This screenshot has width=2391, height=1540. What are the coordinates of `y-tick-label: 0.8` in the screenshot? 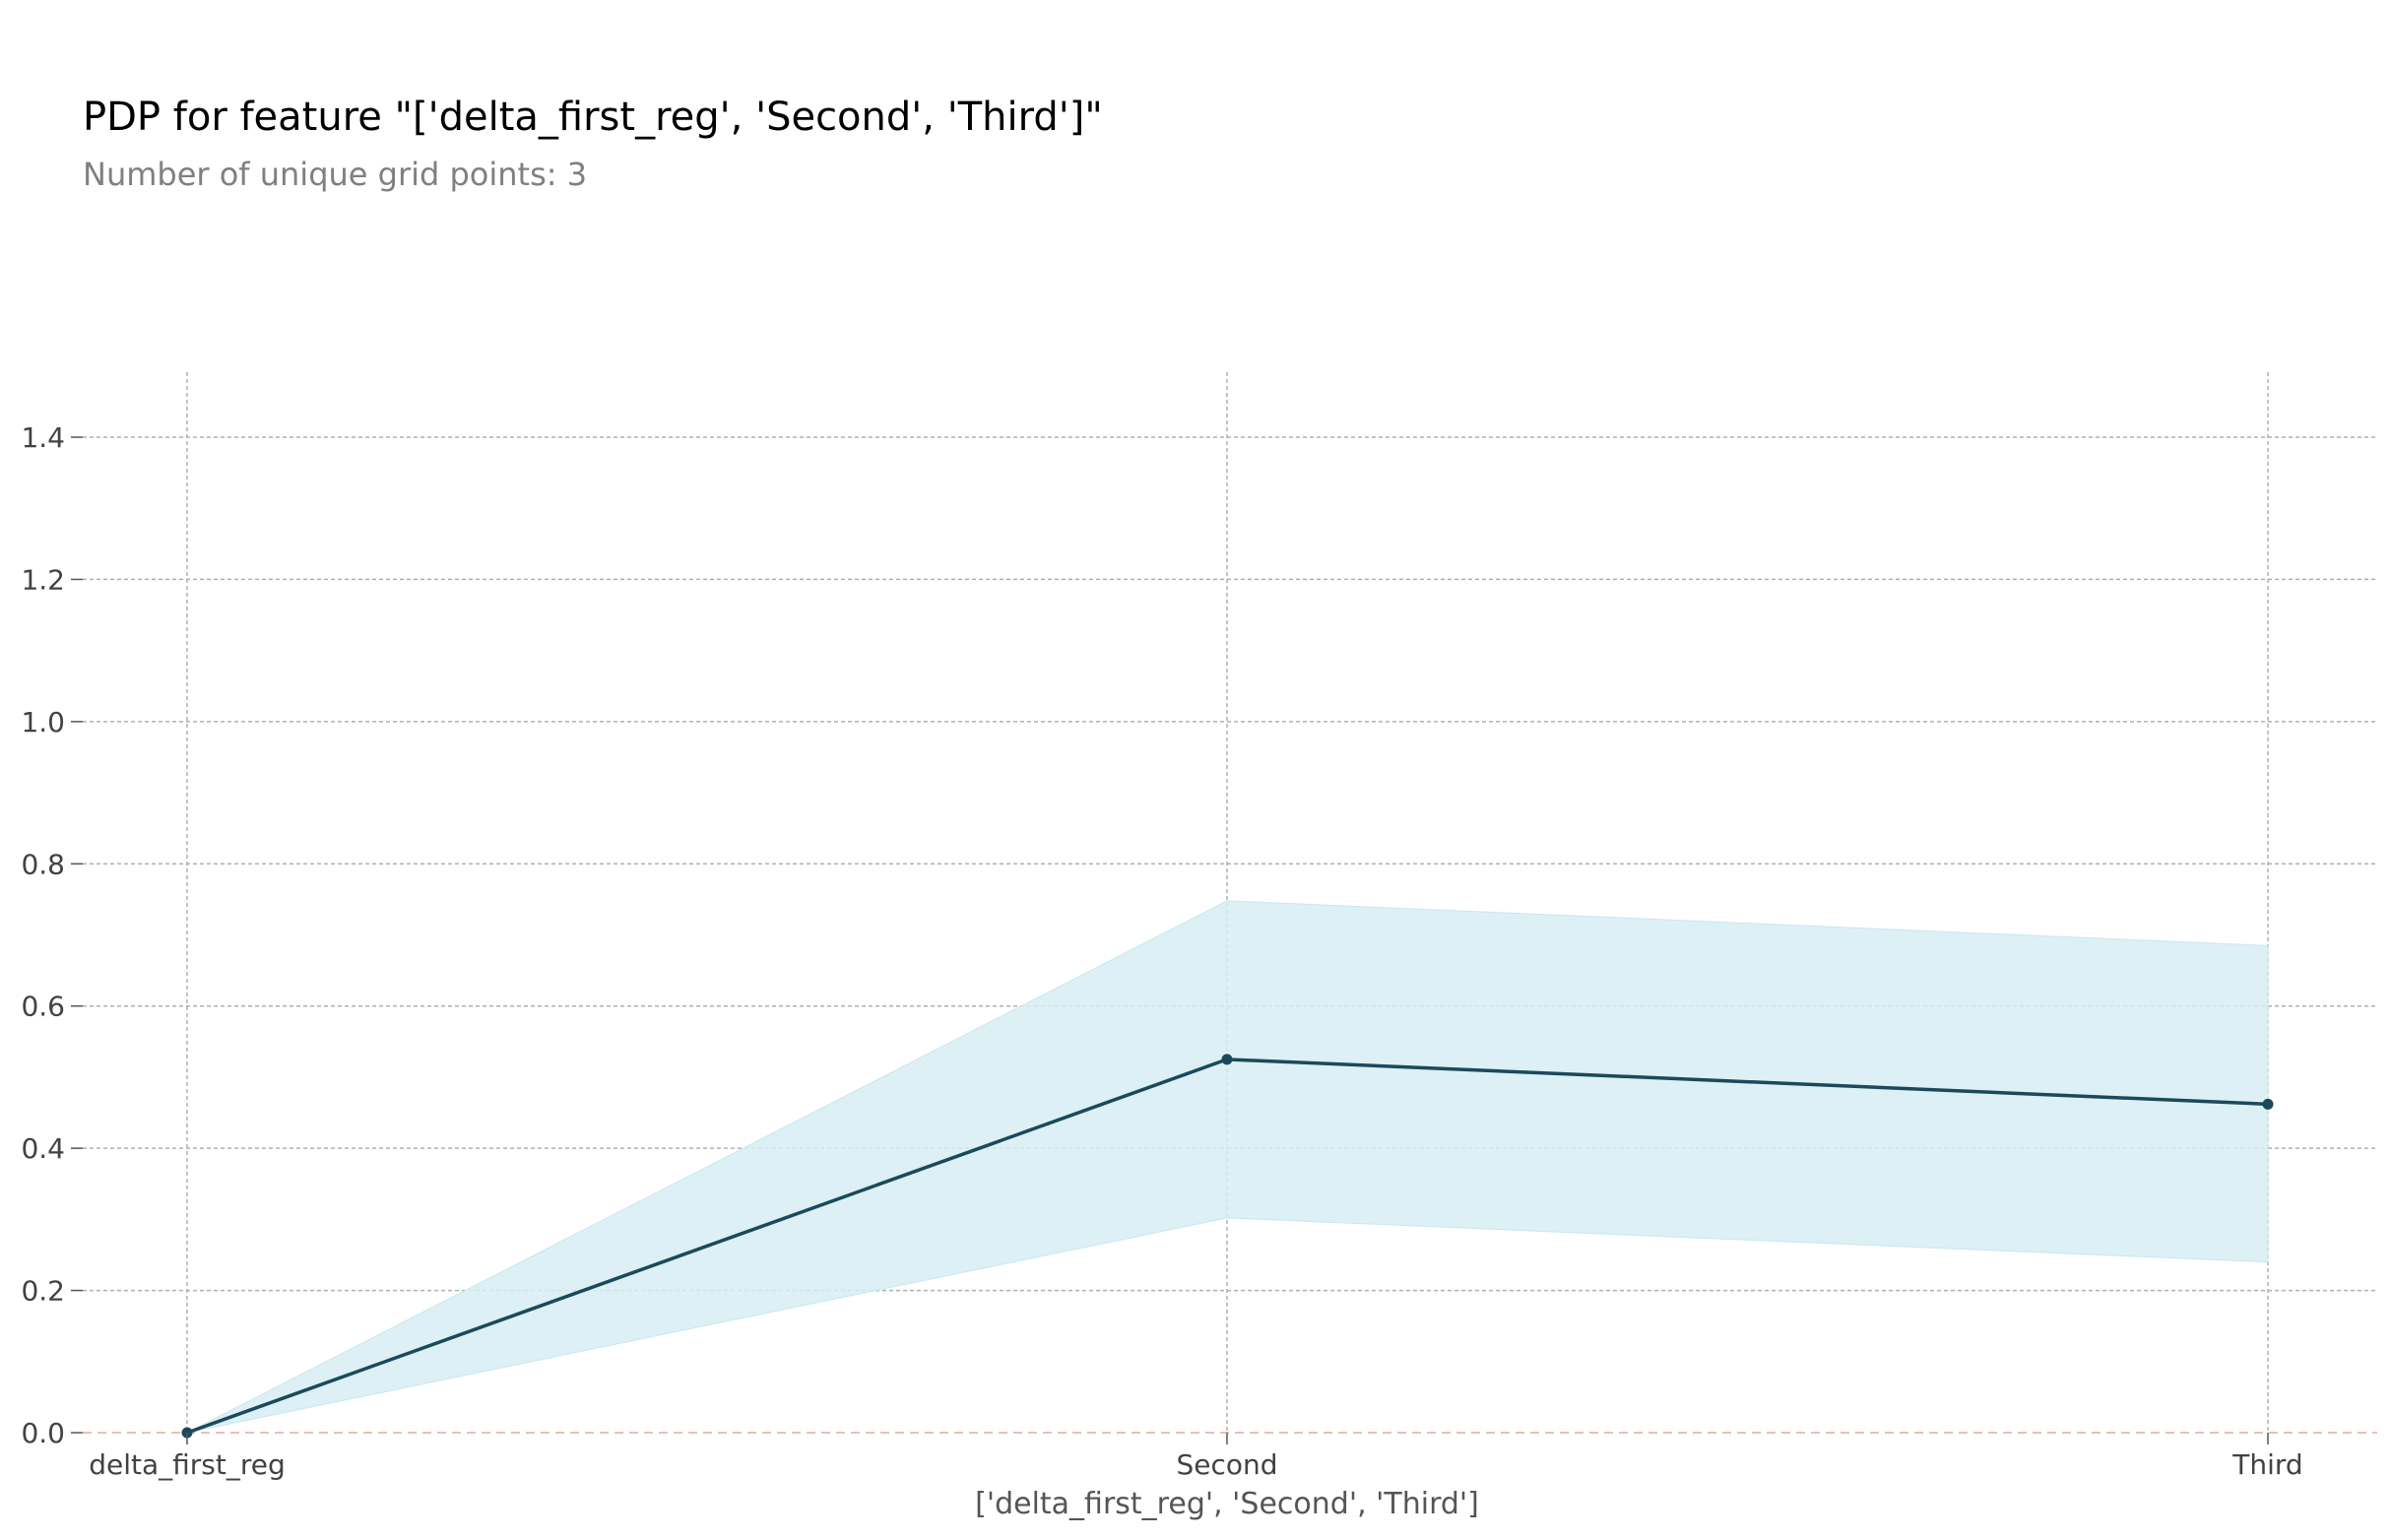 It's located at (43, 864).